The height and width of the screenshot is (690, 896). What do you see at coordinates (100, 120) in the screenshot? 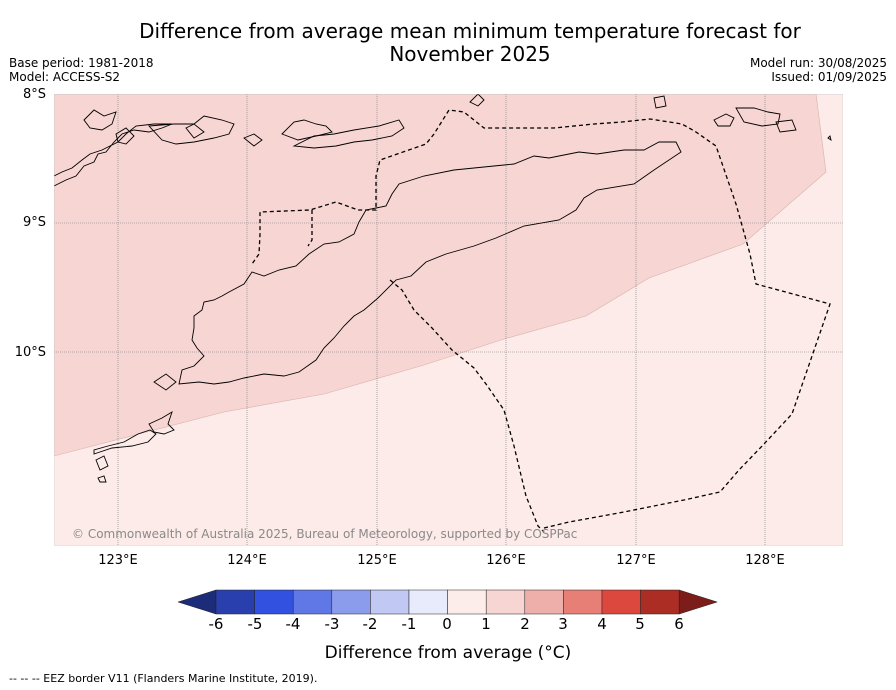
I see `small-island-a` at bounding box center [100, 120].